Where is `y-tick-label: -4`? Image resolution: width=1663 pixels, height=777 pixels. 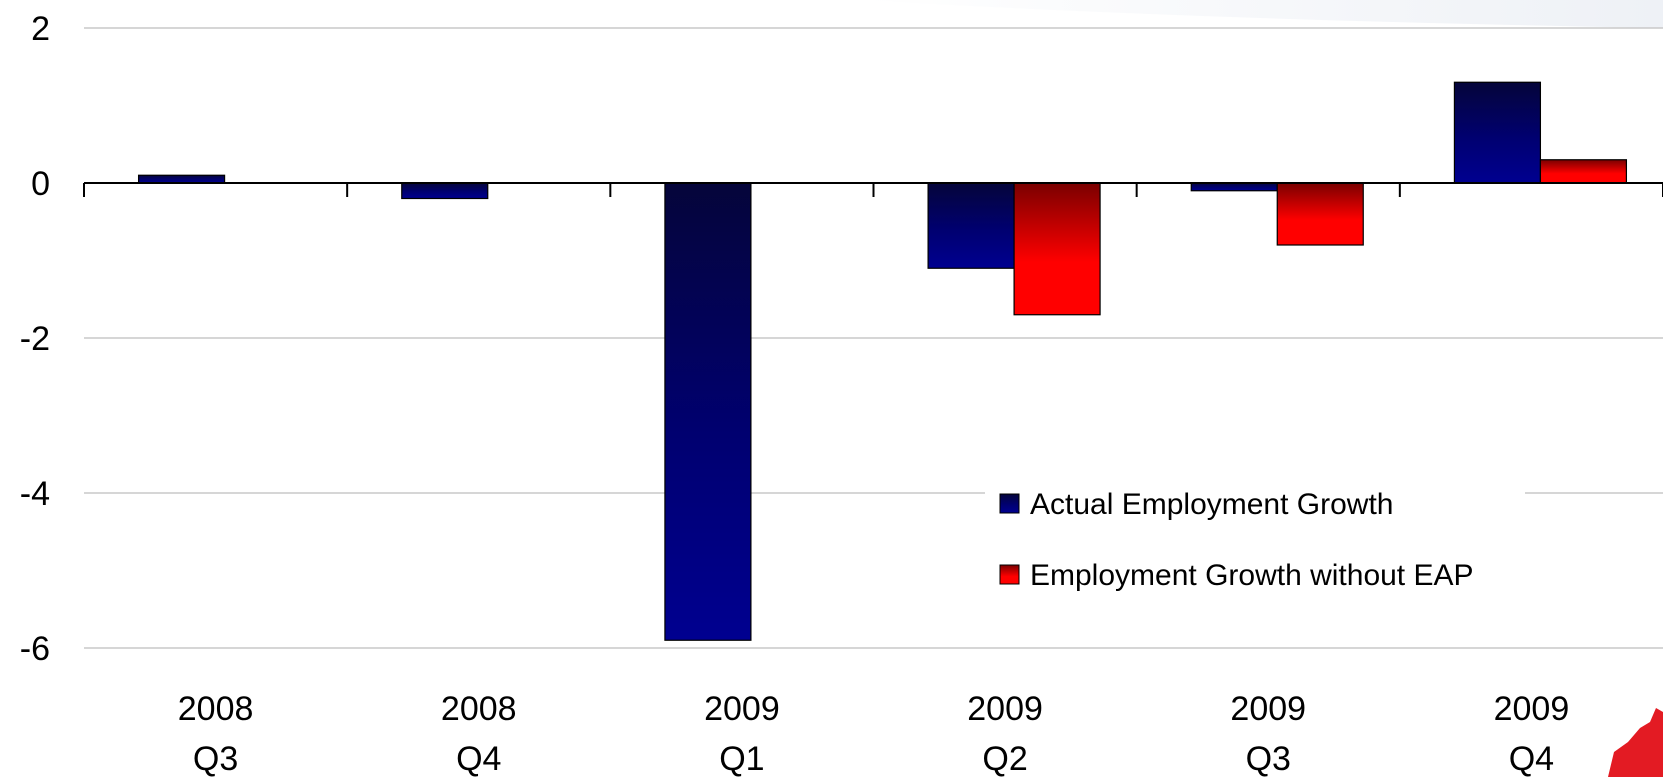 y-tick-label: -4 is located at coordinates (35, 494).